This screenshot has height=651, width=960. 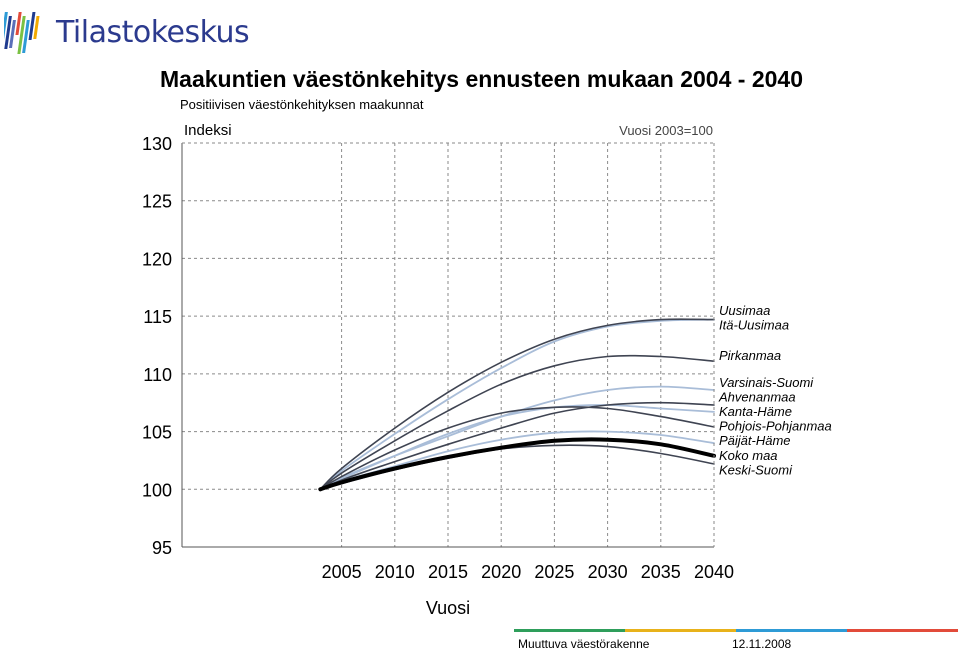 What do you see at coordinates (162, 548) in the screenshot?
I see `y-tick-label: 95` at bounding box center [162, 548].